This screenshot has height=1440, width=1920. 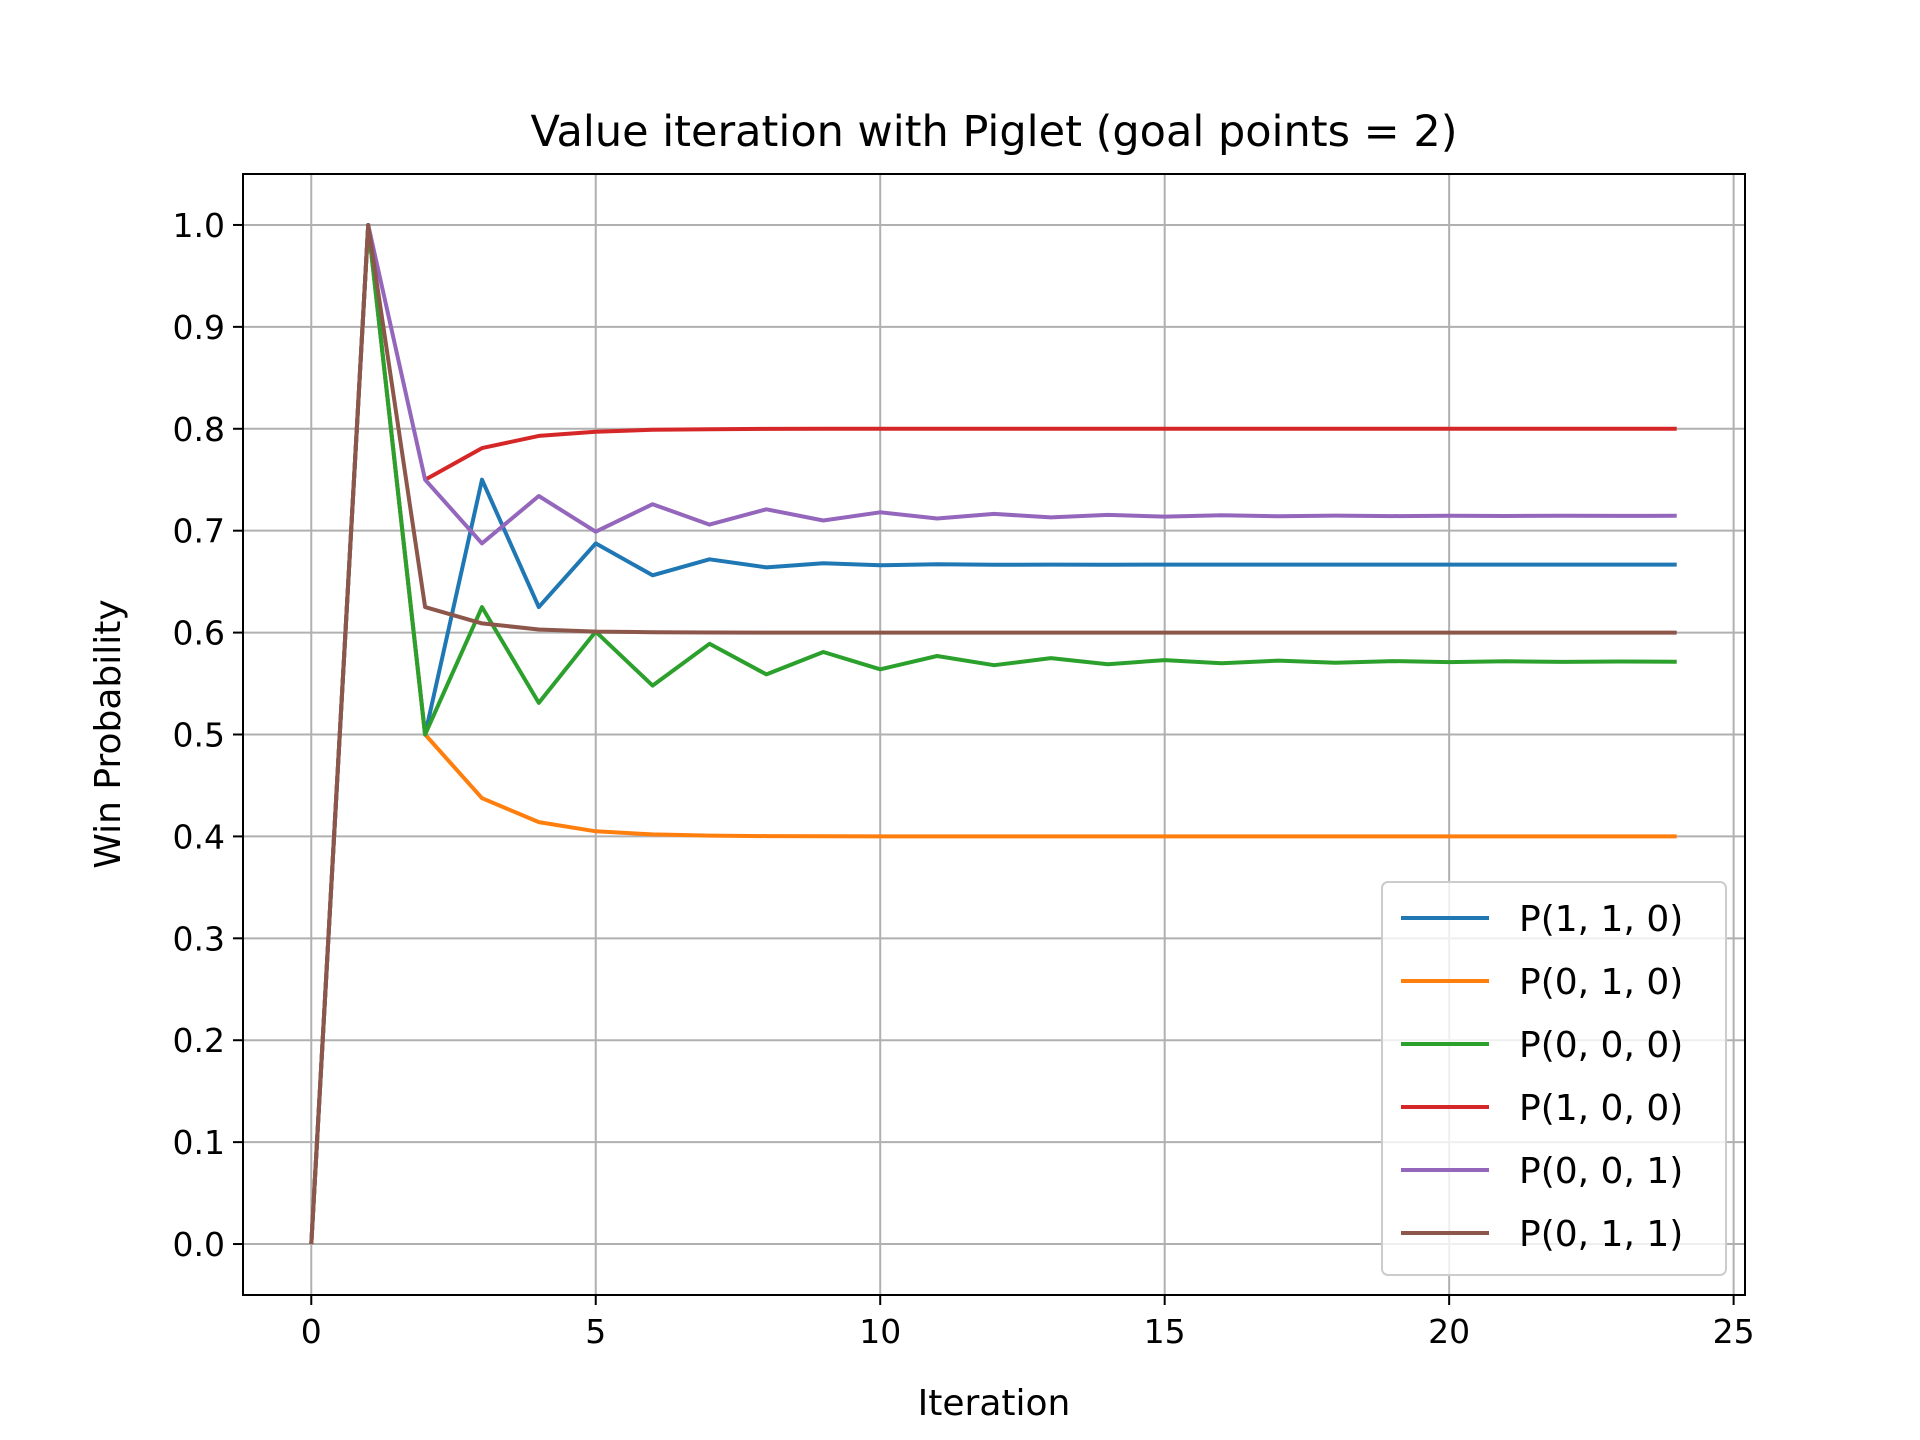 I want to click on series-line, so click(x=1050, y=454).